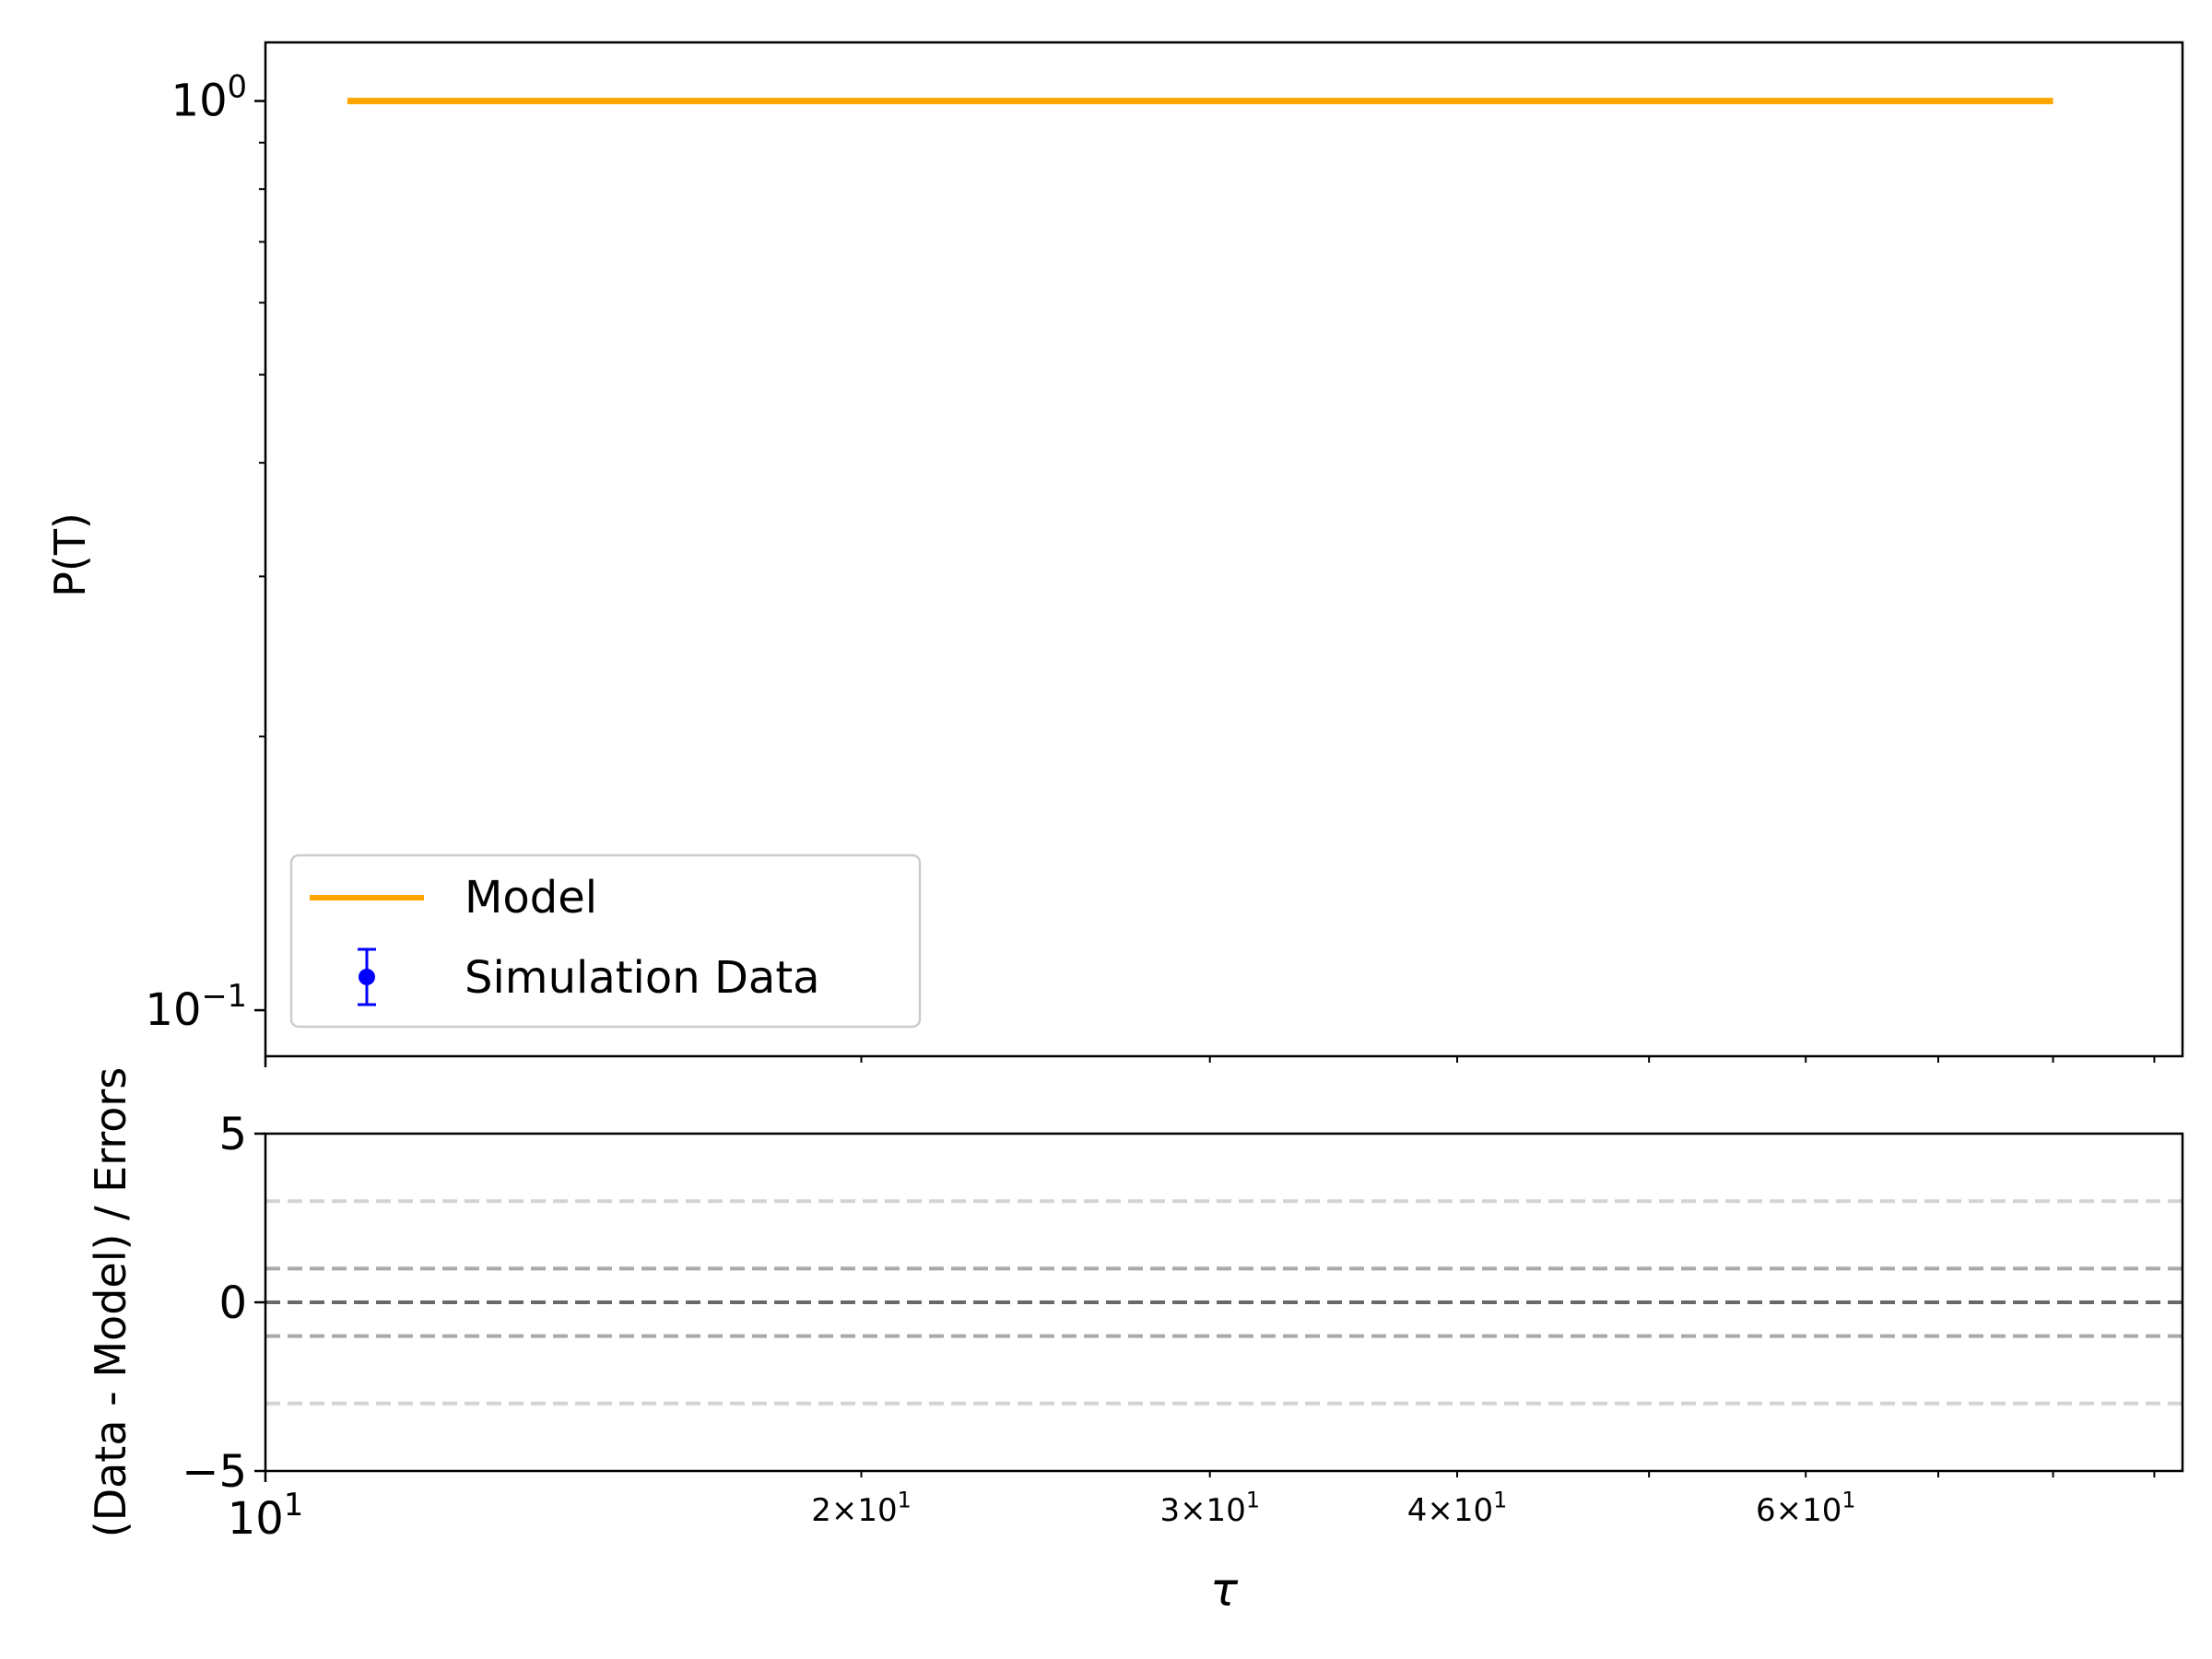  I want to click on residual-y-ticks: 5 0 −5, so click(223, 1303).